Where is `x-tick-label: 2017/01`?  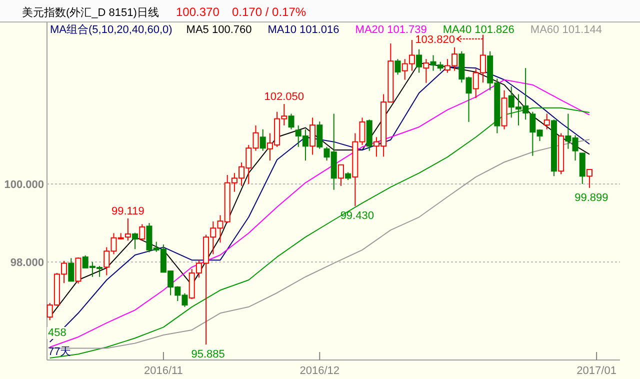
x-tick-label: 2017/01 is located at coordinates (596, 371).